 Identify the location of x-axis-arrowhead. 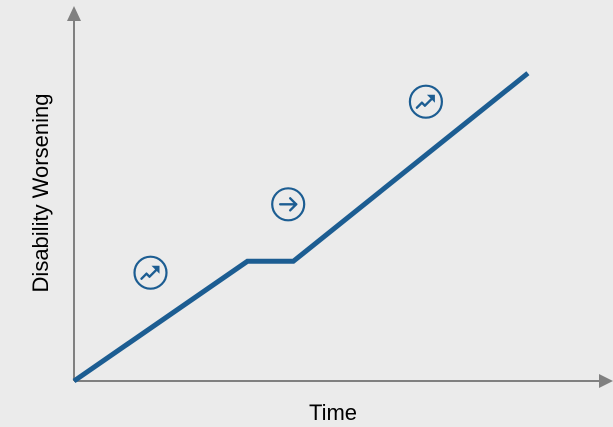
(606, 381).